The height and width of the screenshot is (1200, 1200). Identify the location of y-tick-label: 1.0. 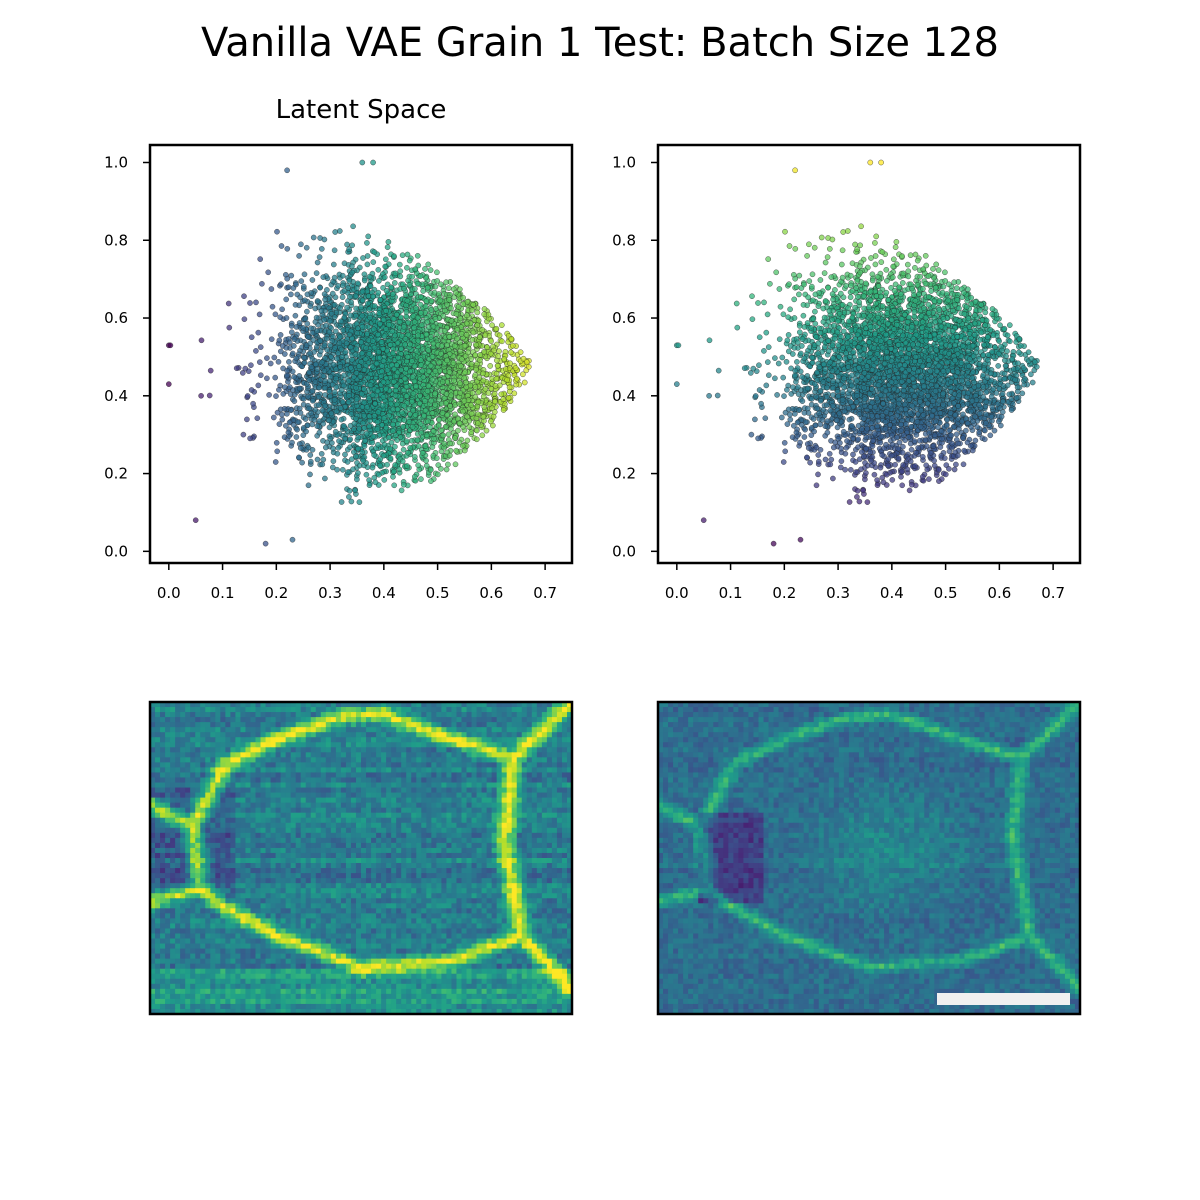
(116, 162).